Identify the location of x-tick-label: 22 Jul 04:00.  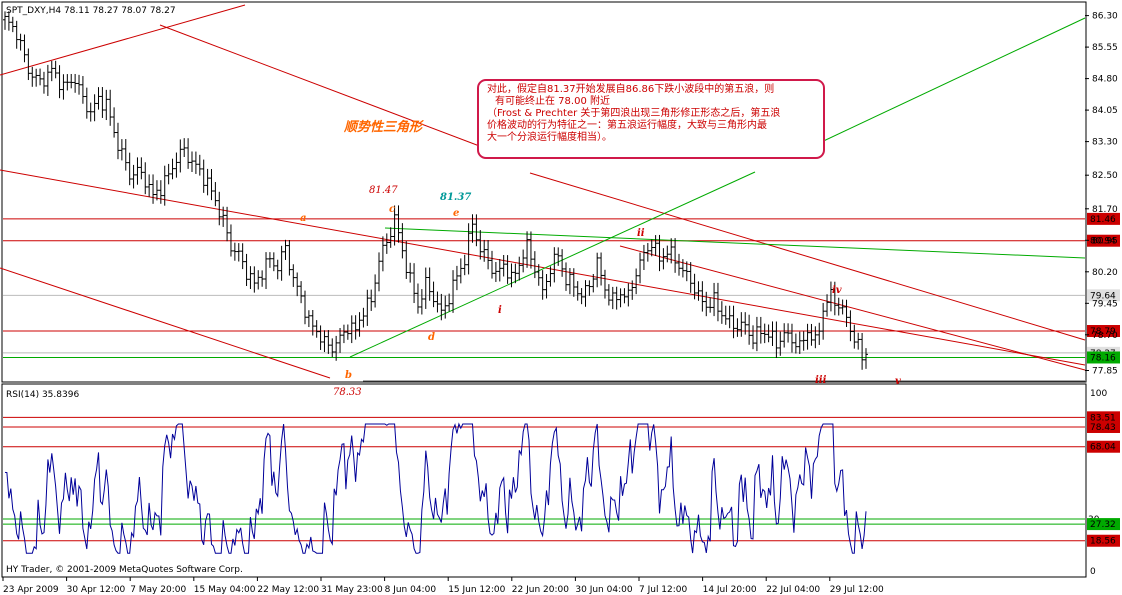
(793, 590).